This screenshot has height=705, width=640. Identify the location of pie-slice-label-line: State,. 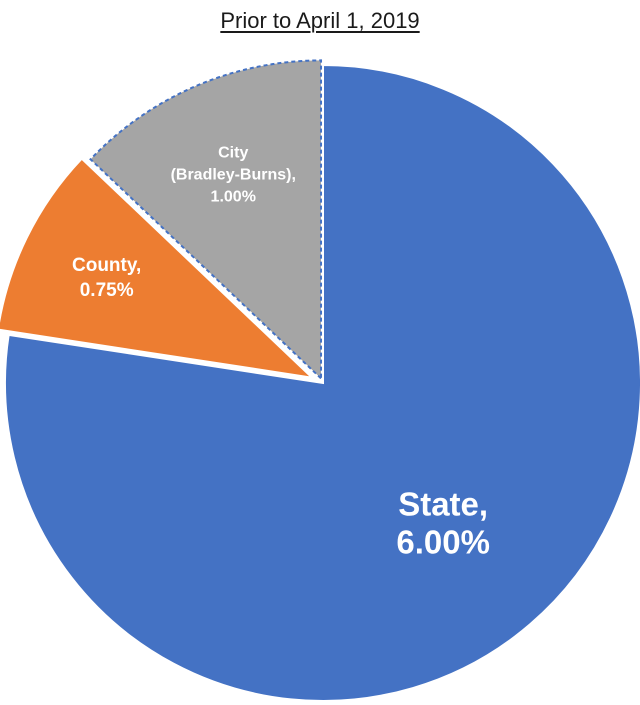
(443, 503).